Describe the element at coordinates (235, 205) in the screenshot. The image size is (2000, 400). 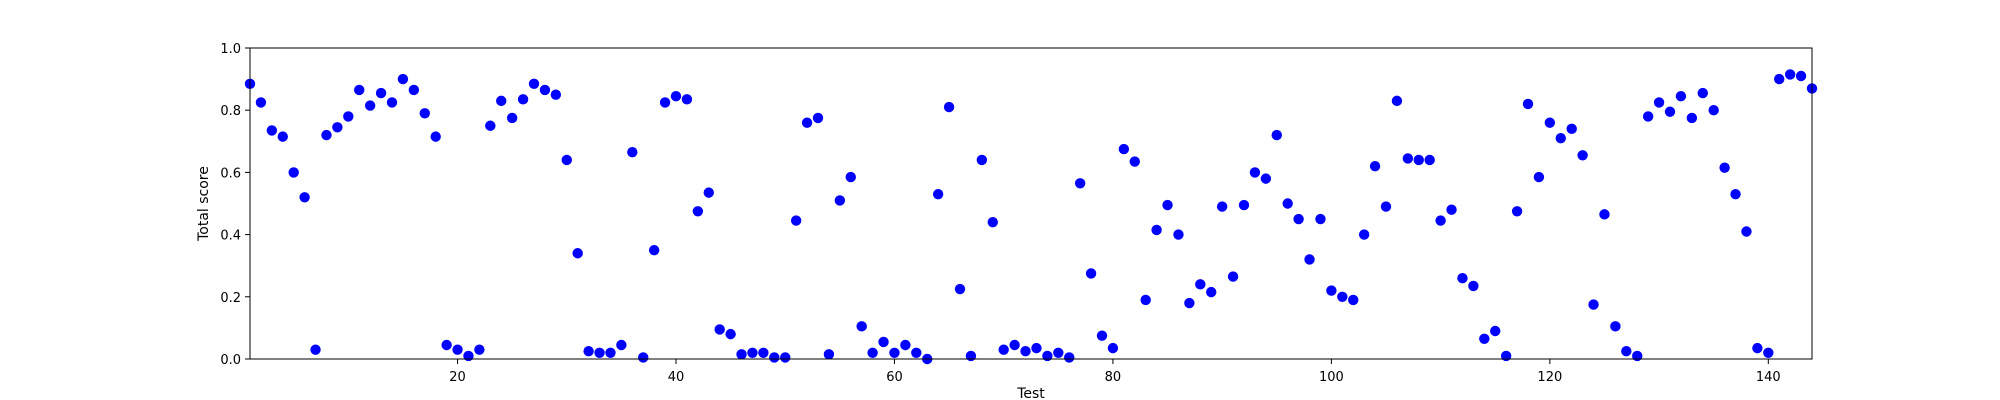
I see `y-axis: 0.0 0.2 0.4 0.6 0.8 1.0` at that location.